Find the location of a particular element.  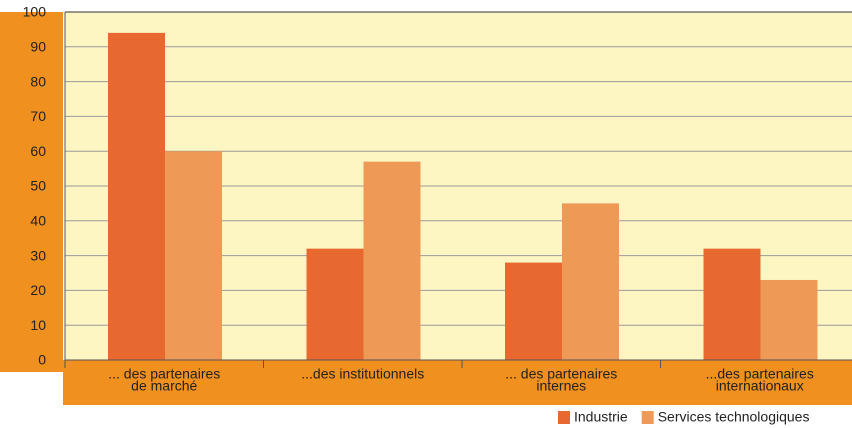

y-tick-label: 50 is located at coordinates (38, 186).